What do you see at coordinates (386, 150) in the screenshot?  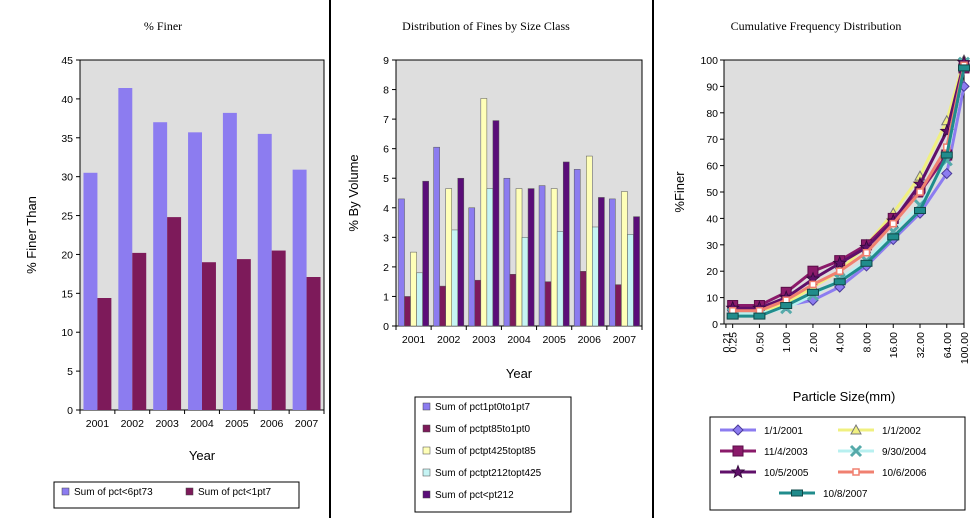 I see `y-tick-label: 6` at bounding box center [386, 150].